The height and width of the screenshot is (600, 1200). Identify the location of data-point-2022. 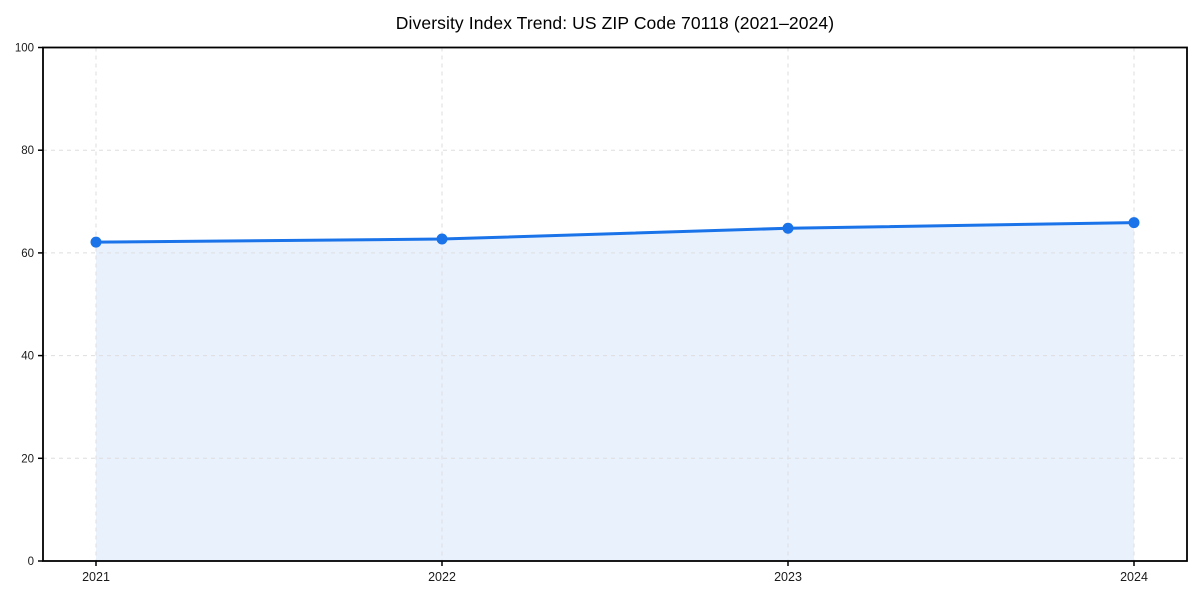
(442, 239).